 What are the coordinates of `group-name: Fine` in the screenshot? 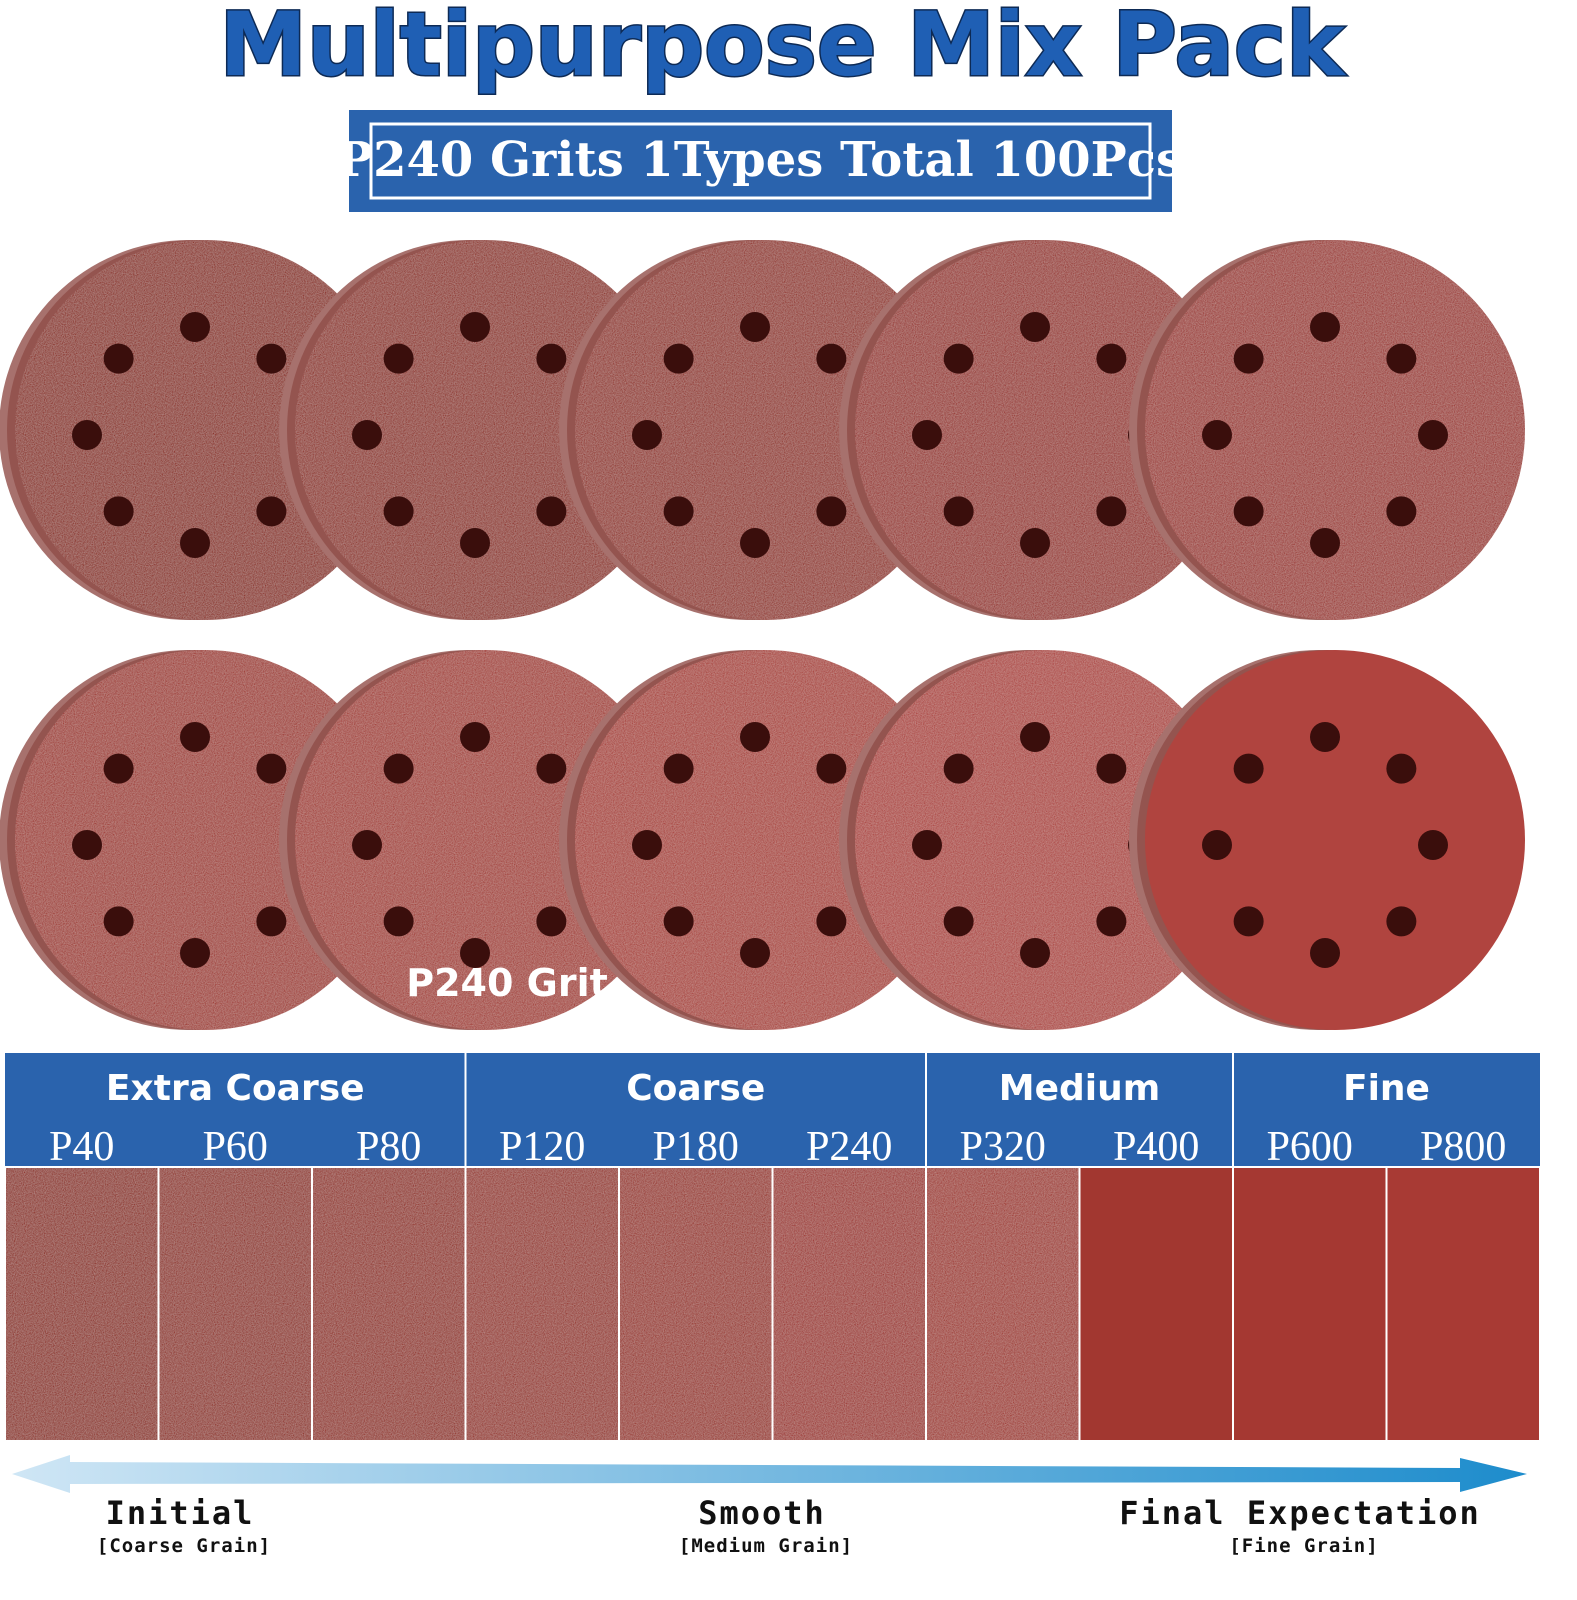 It's located at (1386, 1088).